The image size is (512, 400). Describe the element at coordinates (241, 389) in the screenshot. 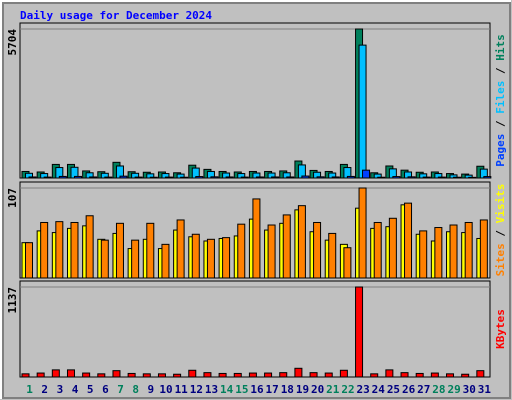

I see `x-tick-label: 15` at that location.